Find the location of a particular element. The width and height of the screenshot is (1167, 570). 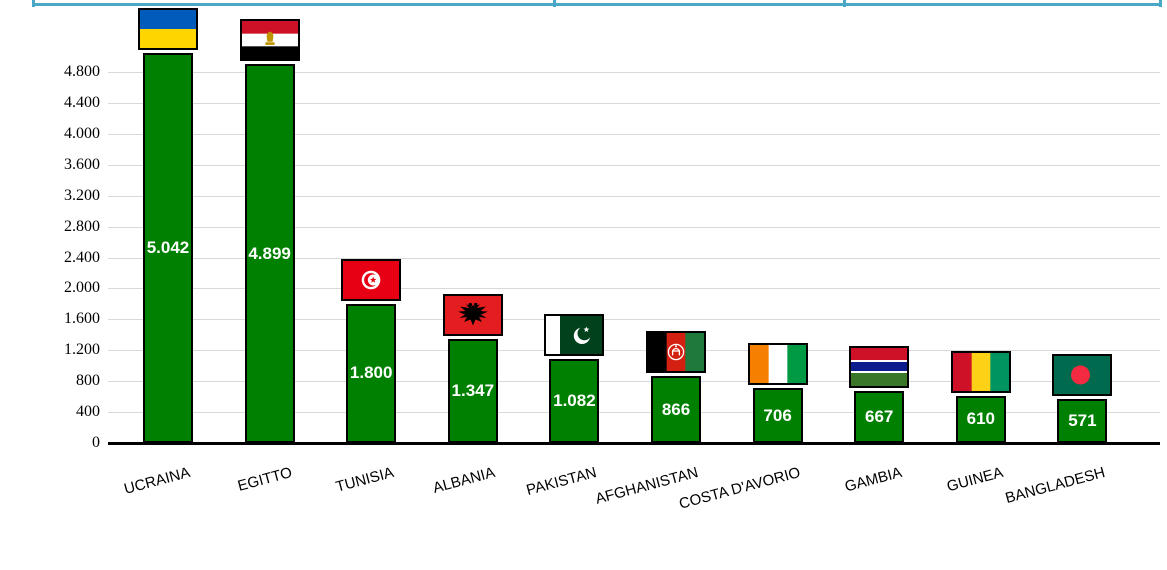

bar-value-label: 706 is located at coordinates (777, 415).